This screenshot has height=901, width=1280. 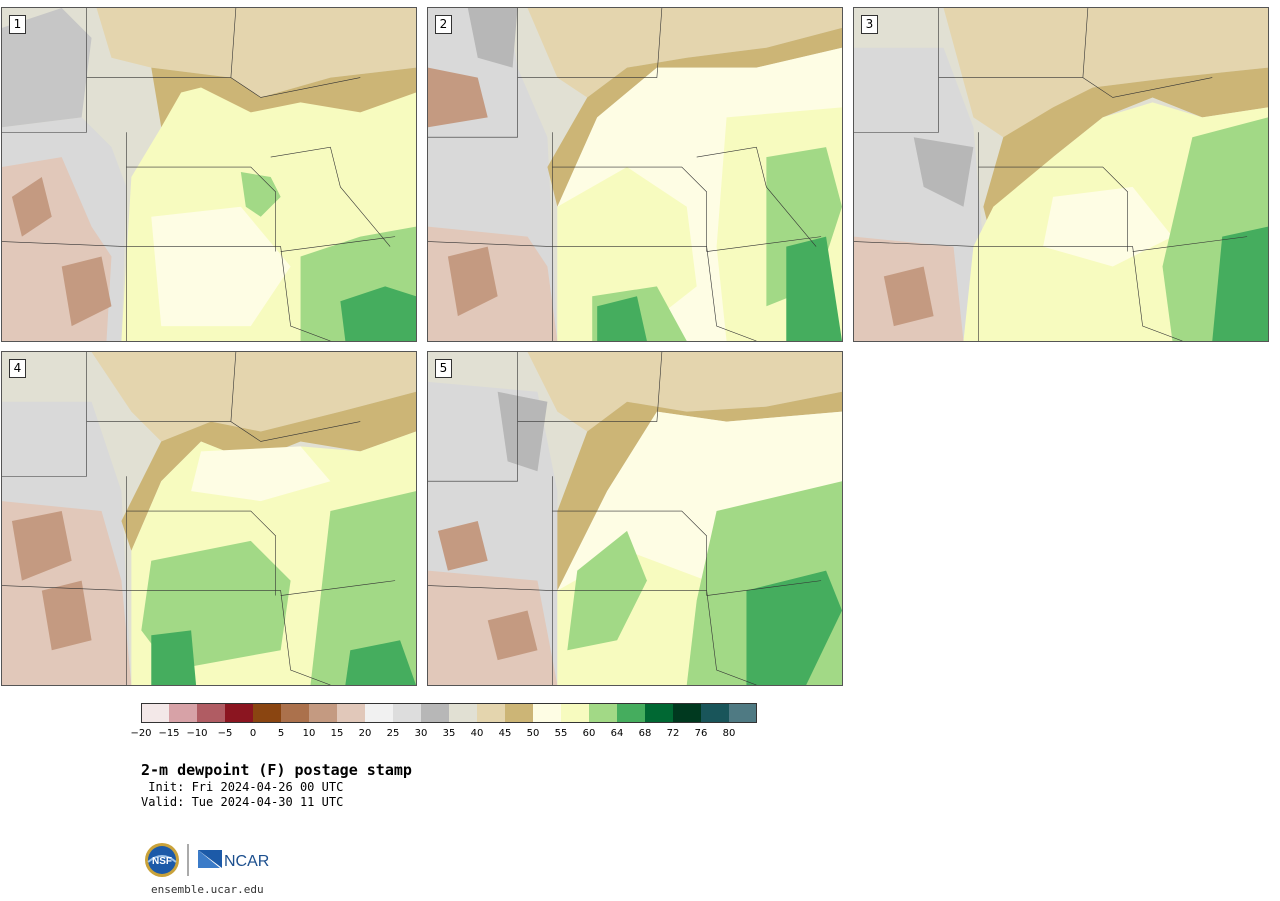 I want to click on panel-number: 2, so click(x=443, y=24).